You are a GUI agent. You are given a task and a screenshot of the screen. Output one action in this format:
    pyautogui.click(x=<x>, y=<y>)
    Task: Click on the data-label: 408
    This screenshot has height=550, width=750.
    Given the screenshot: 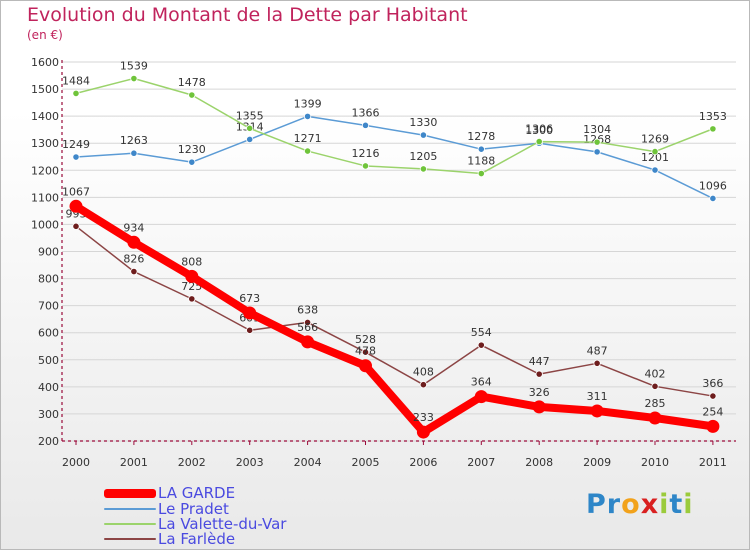 What is the action you would take?
    pyautogui.click(x=423, y=372)
    